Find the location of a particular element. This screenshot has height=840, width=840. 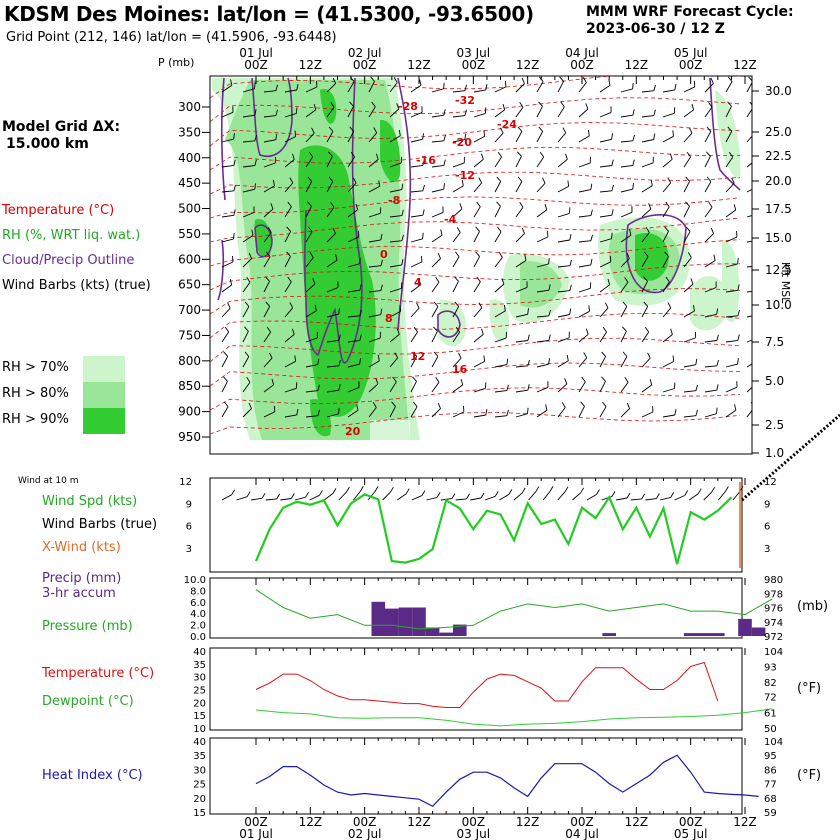

temperature-contour-label: -4 is located at coordinates (450, 219).